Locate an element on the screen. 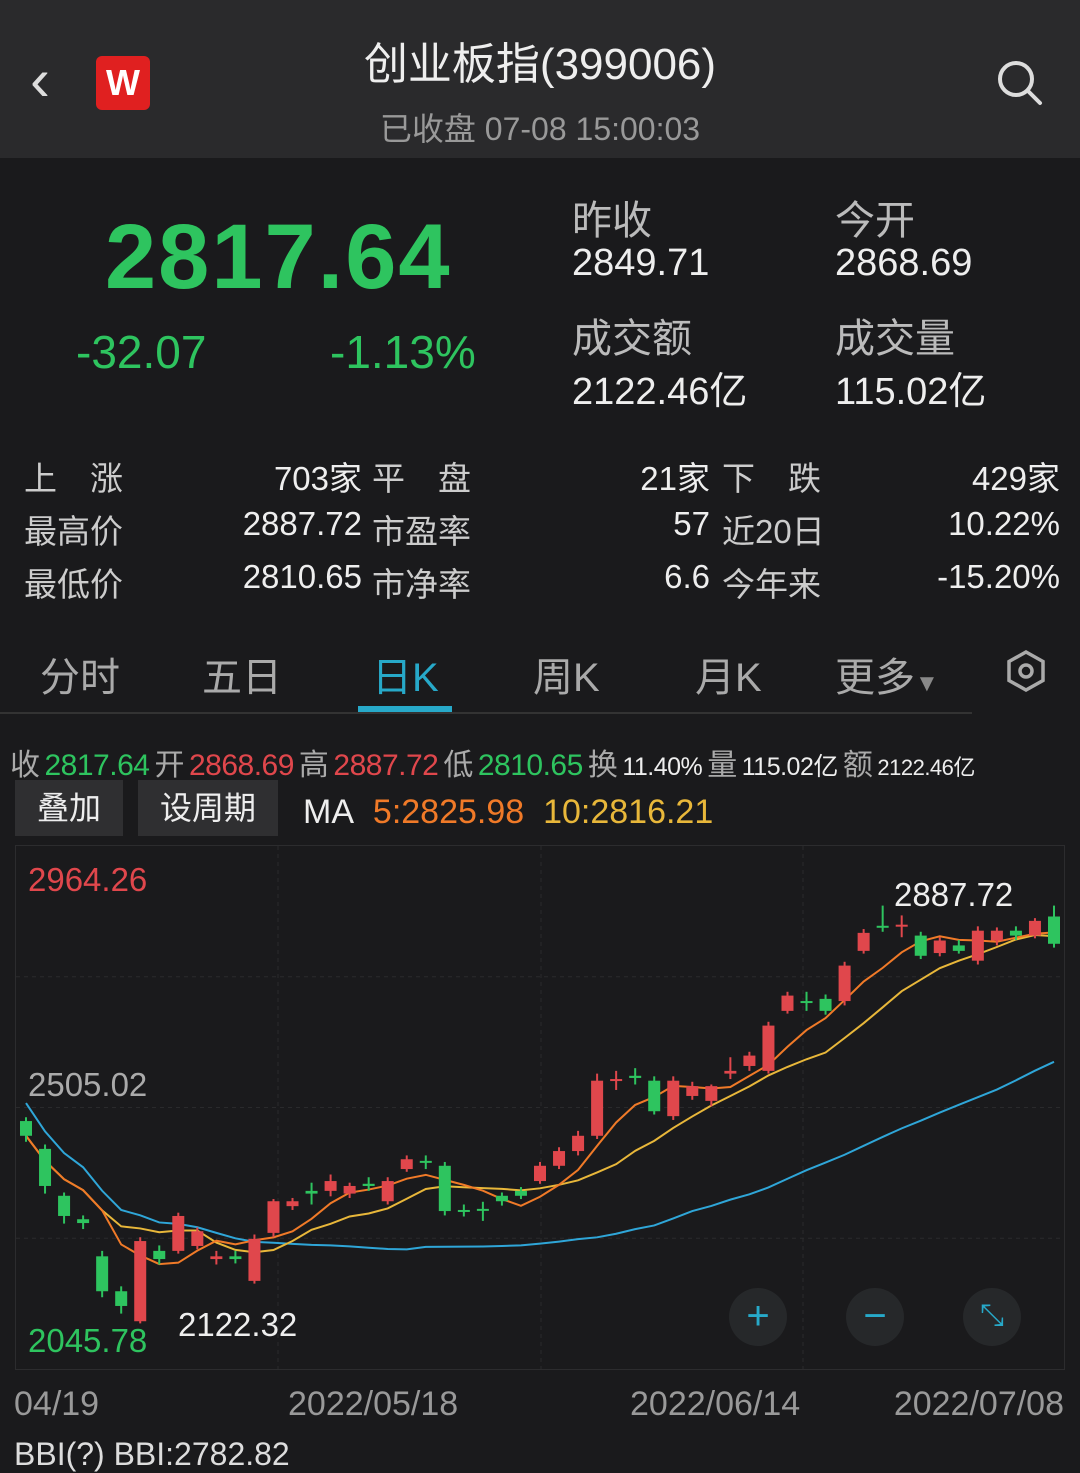  amount-label: 成交额 is located at coordinates (632, 339).